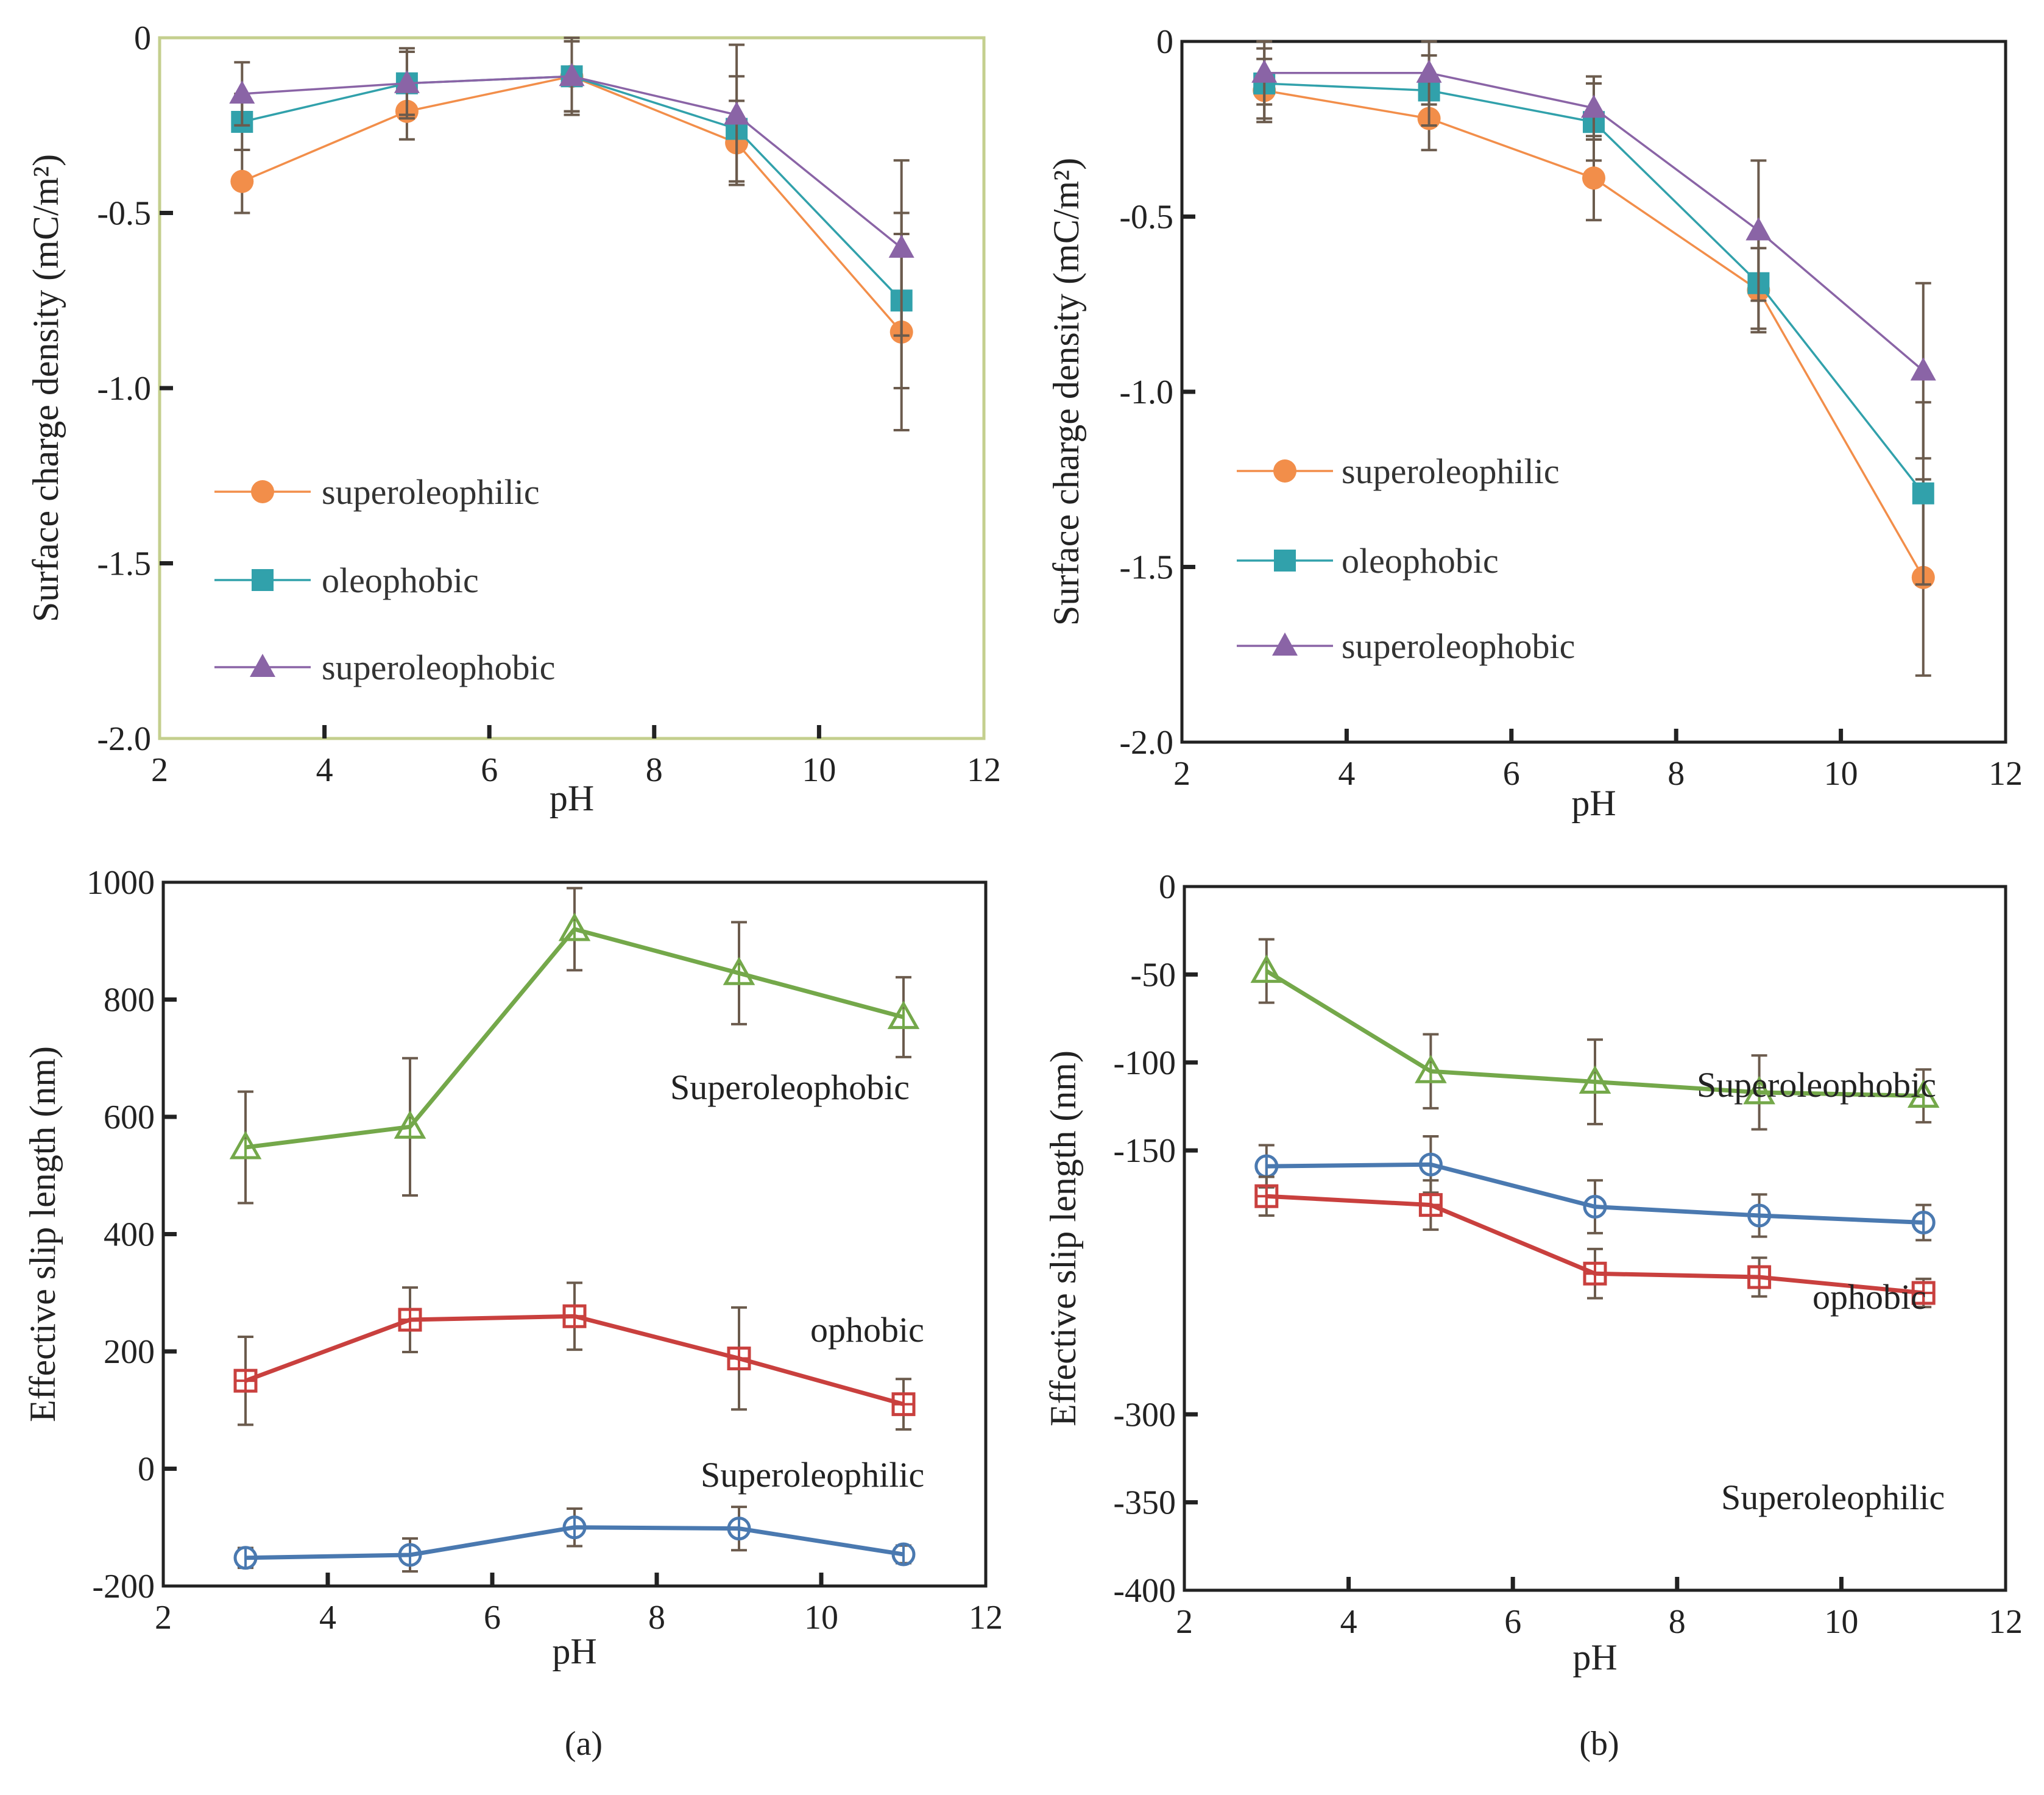 Image resolution: width=2044 pixels, height=1795 pixels. I want to click on y-tick-label: -350, so click(1144, 1503).